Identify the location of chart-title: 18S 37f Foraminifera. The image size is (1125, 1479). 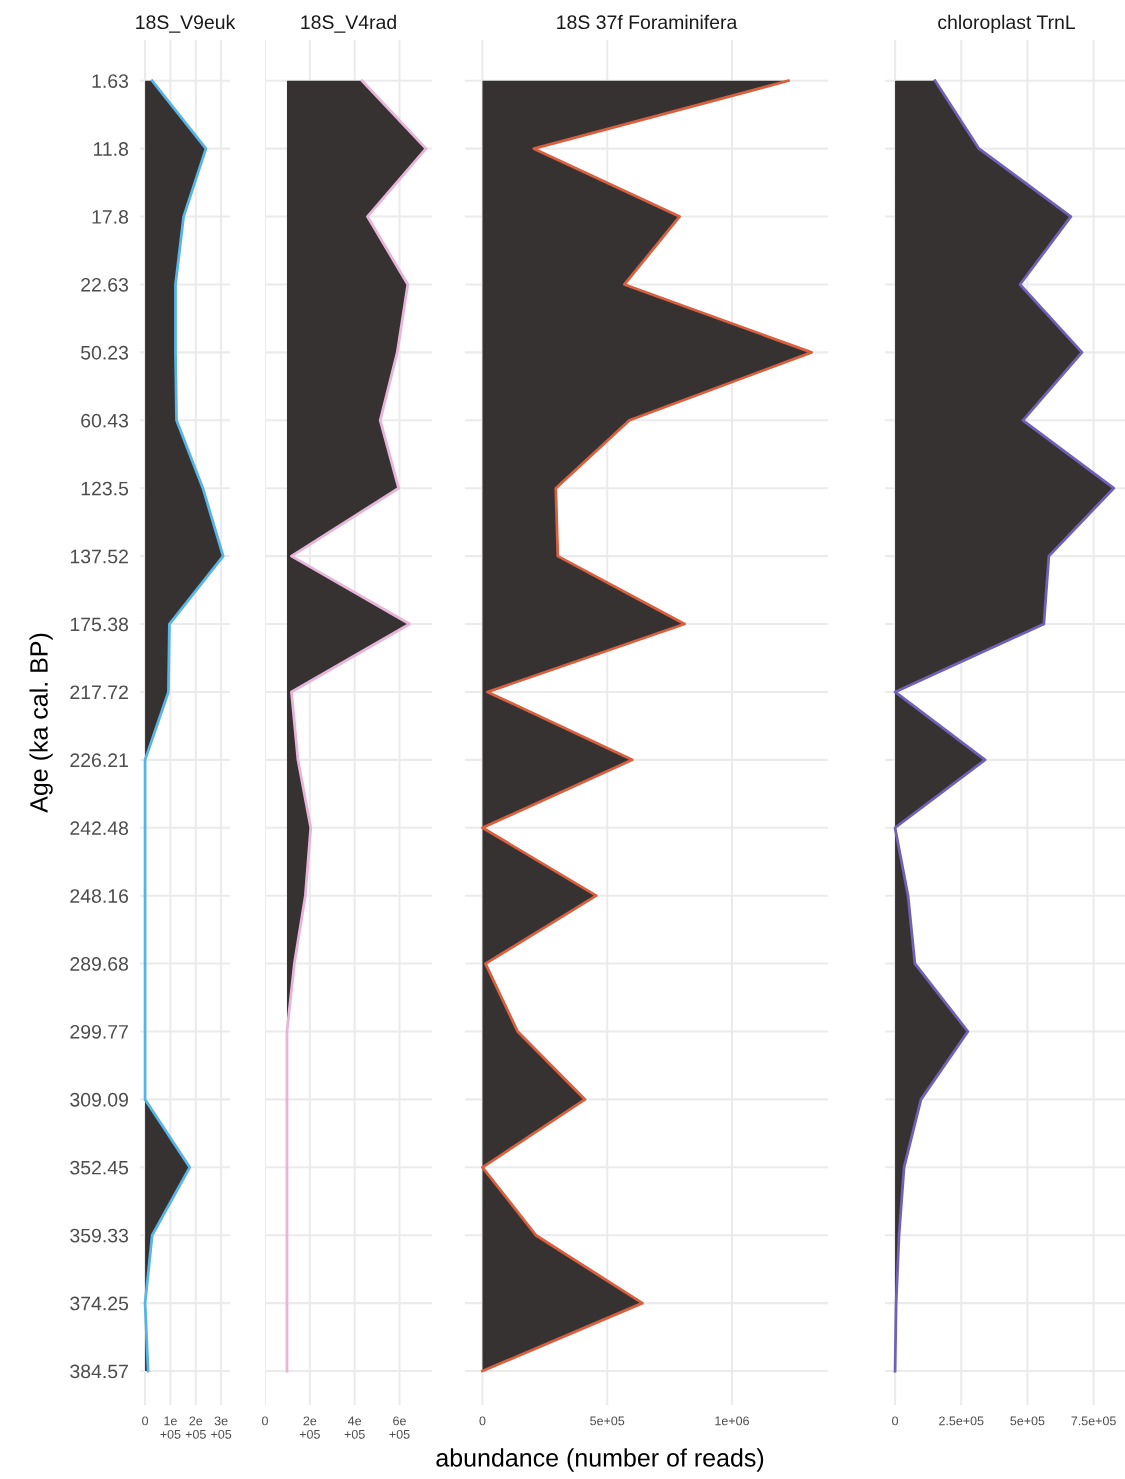
(647, 22).